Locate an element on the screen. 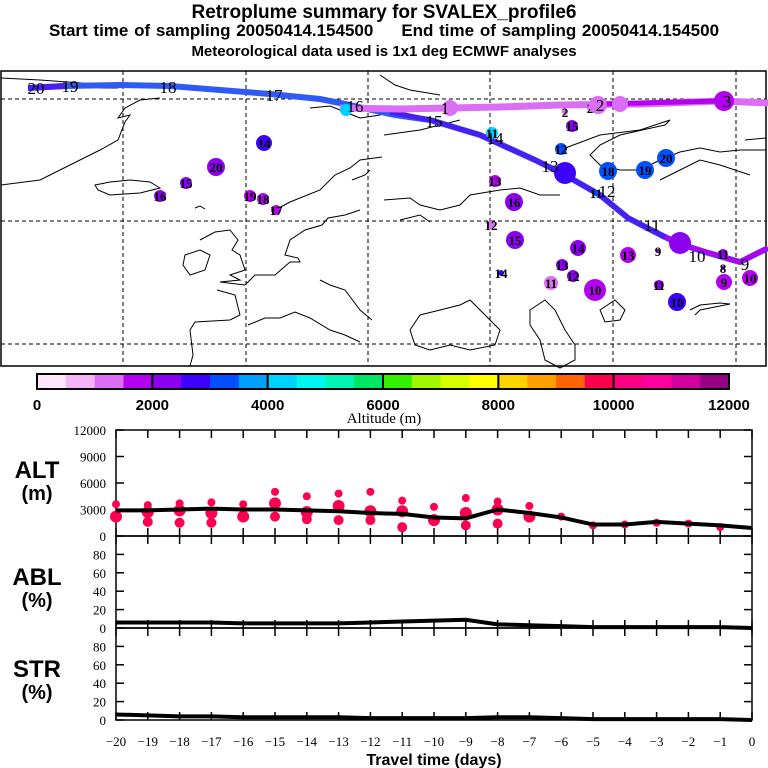  x-tick-label: −18 is located at coordinates (179, 741).